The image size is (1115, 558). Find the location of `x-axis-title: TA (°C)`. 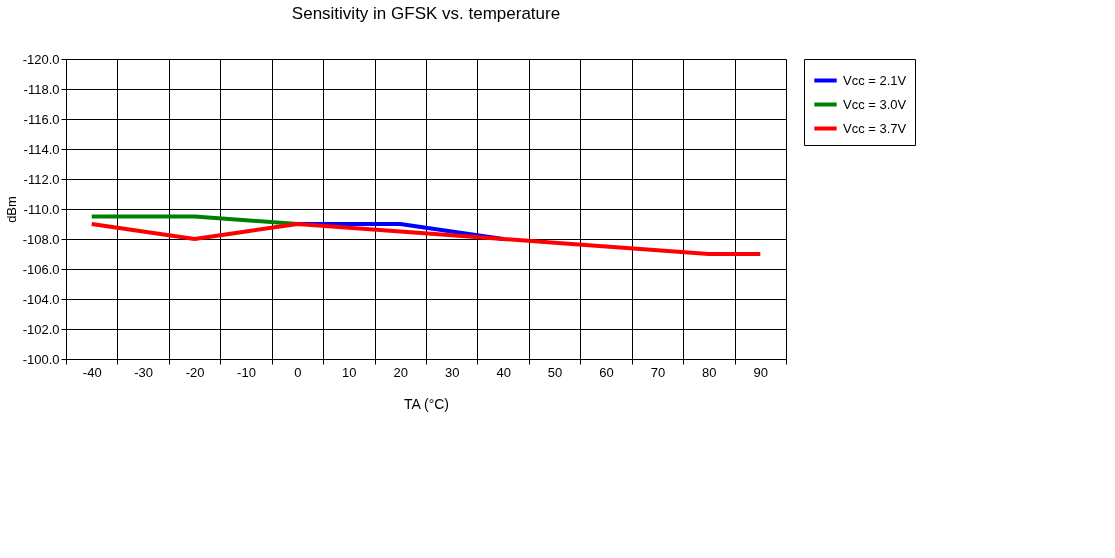

x-axis-title: TA (°C) is located at coordinates (426, 403).